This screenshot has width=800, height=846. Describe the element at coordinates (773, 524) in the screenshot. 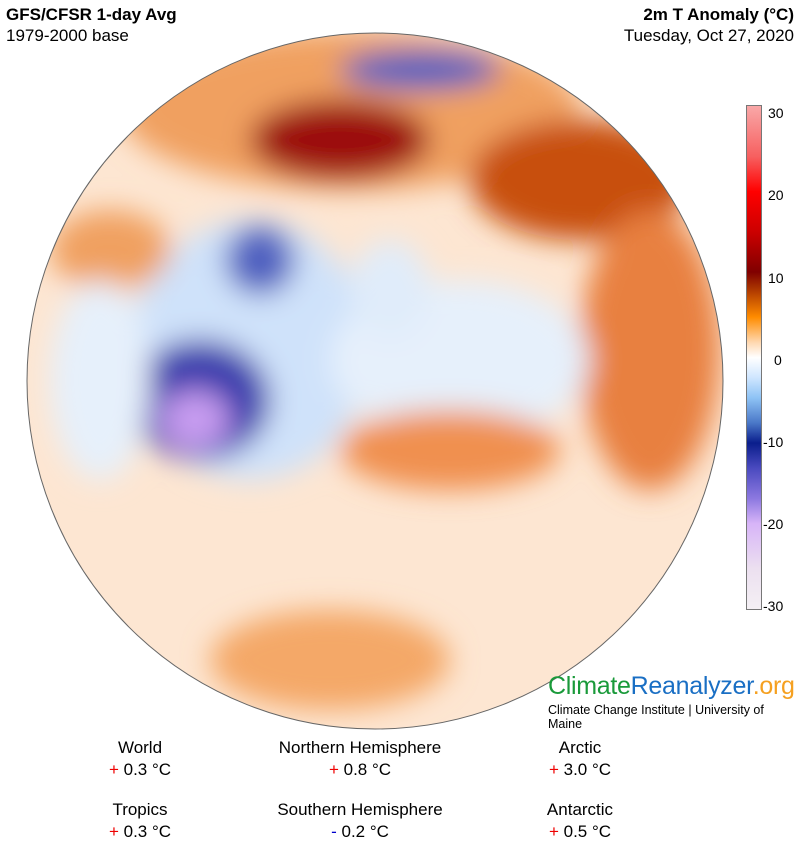

I see `colorbar-tick: -20` at that location.